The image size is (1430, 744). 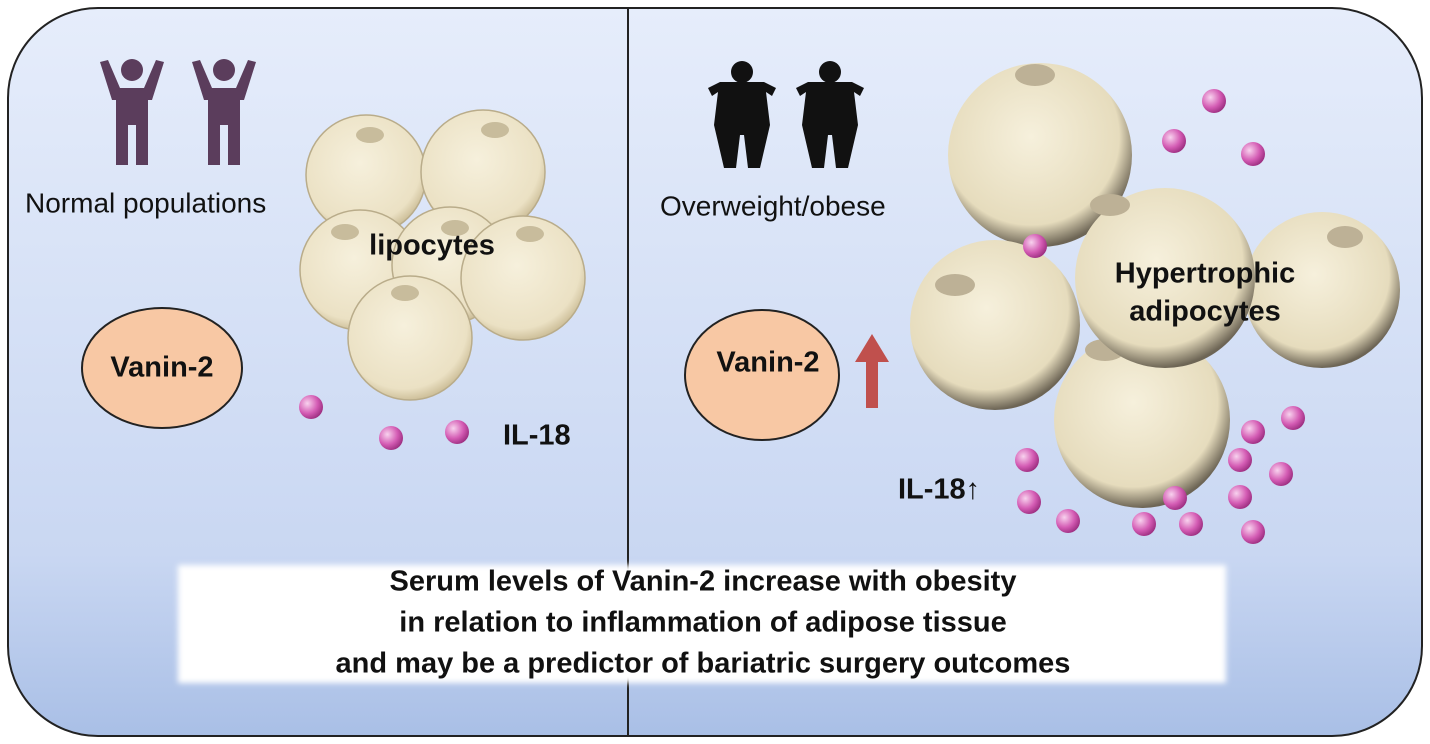 I want to click on lipocytes, so click(x=442, y=255).